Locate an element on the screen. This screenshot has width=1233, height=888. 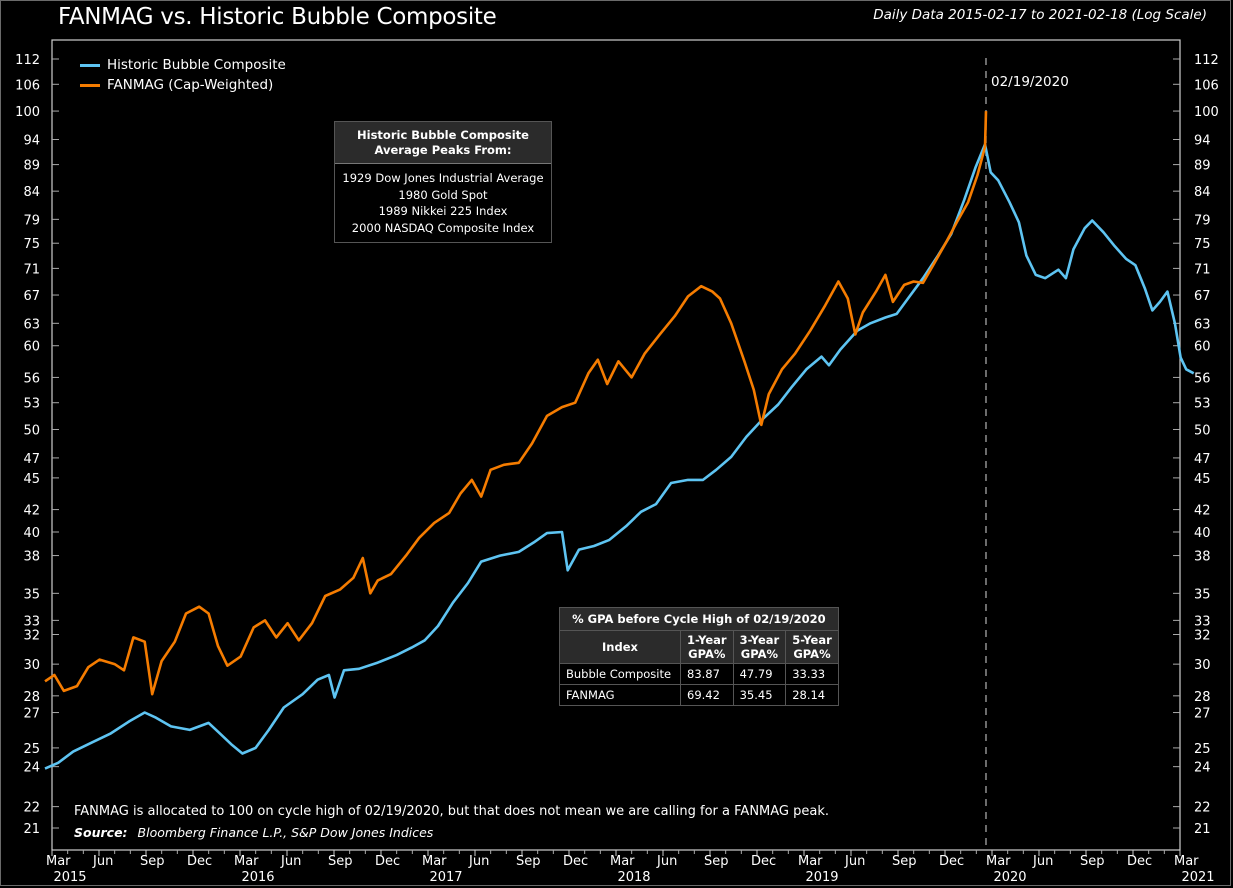
gpa-header-index: Index is located at coordinates (620, 647).